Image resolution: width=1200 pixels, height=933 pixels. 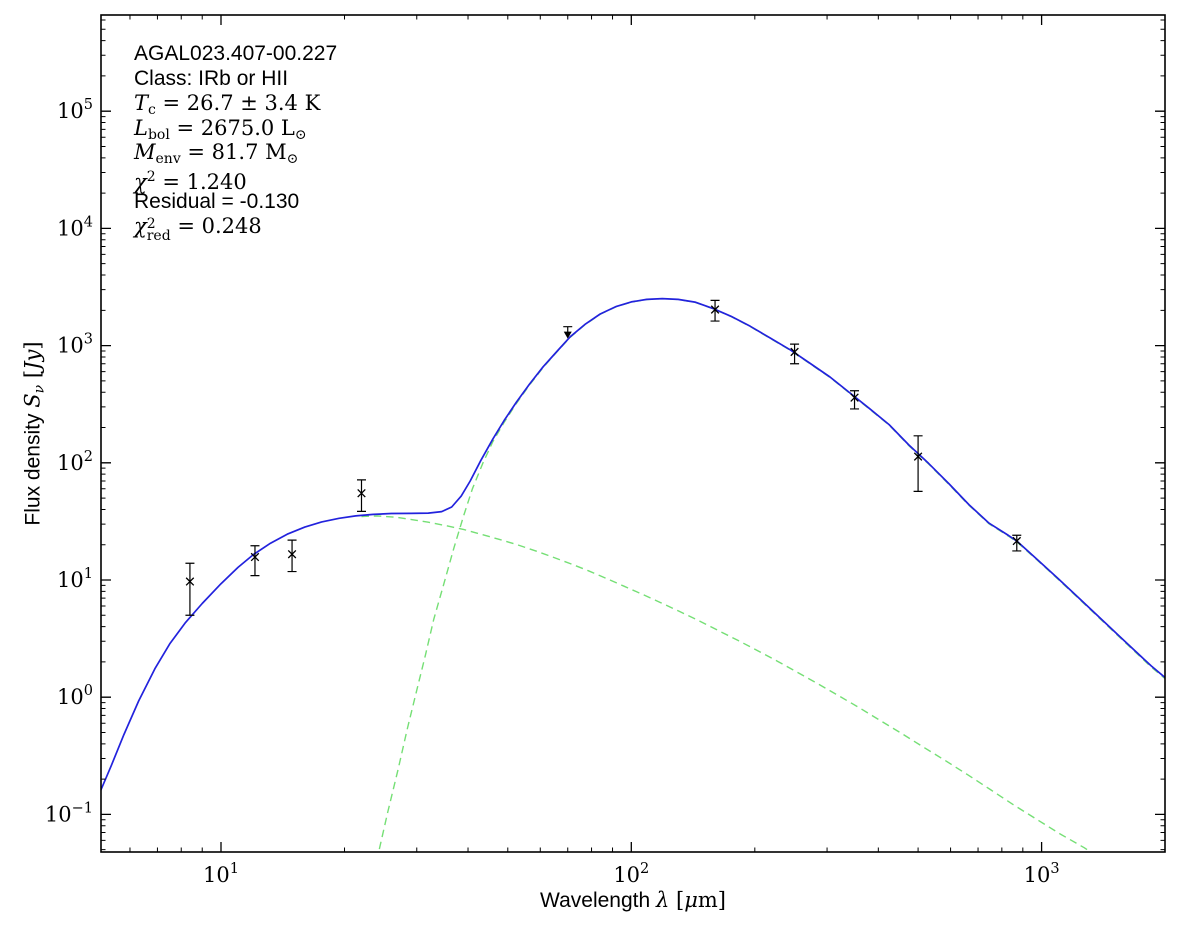 I want to click on x-tick-label: 103, so click(x=1042, y=874).